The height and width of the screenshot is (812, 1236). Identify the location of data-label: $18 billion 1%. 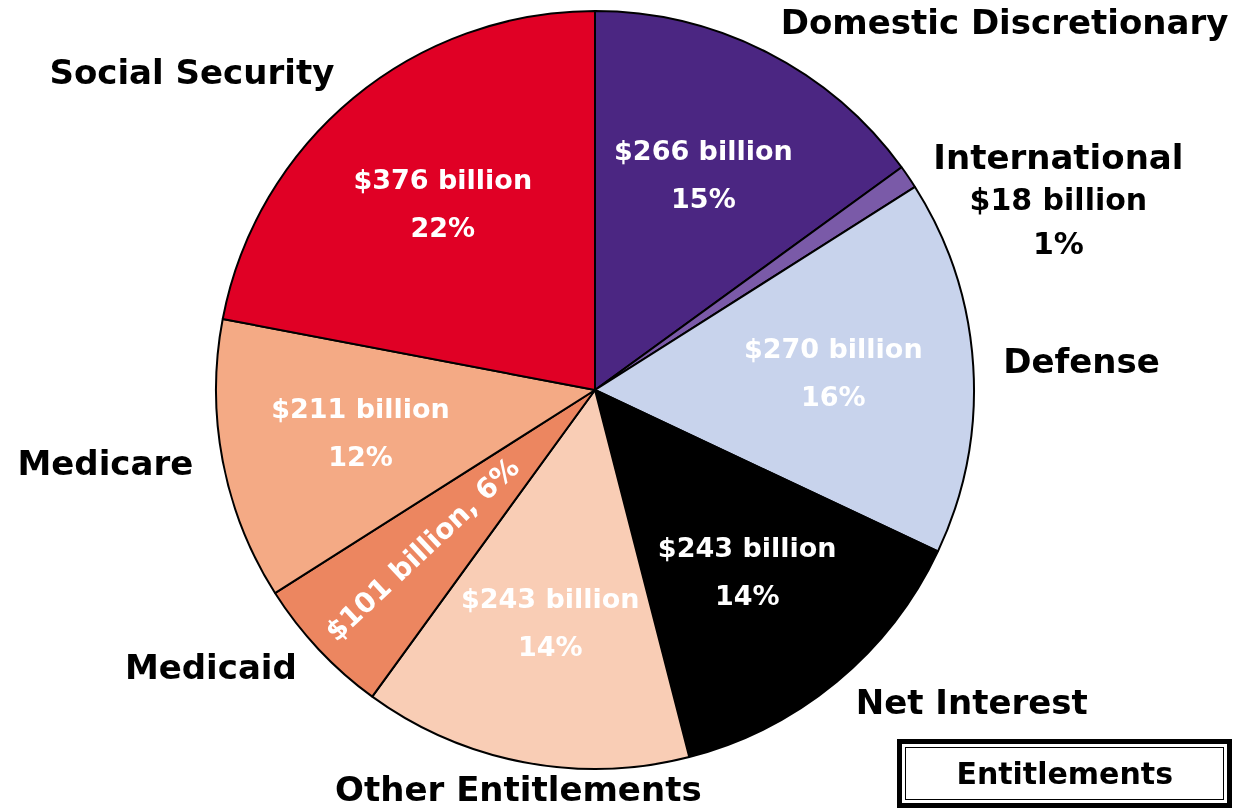
(1058, 221).